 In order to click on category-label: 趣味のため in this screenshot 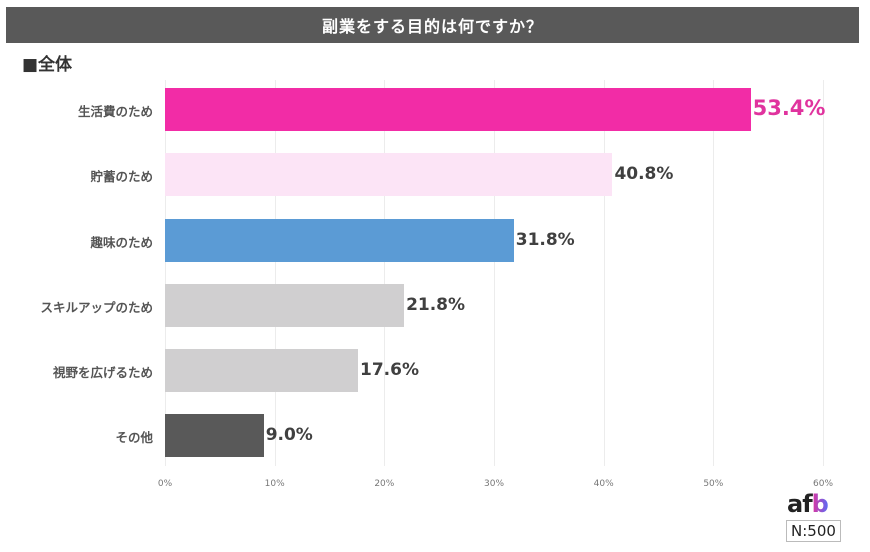, I will do `click(121, 242)`.